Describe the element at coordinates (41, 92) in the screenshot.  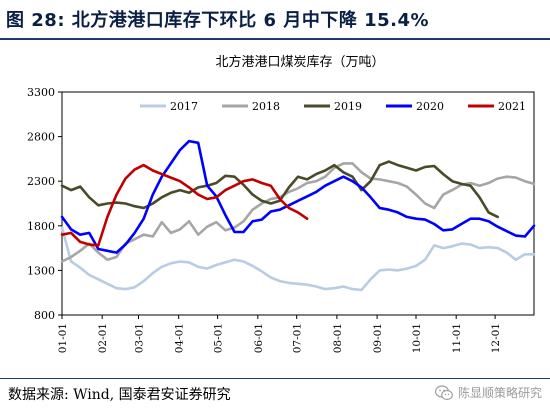
I see `y-tick-label: 3300` at that location.